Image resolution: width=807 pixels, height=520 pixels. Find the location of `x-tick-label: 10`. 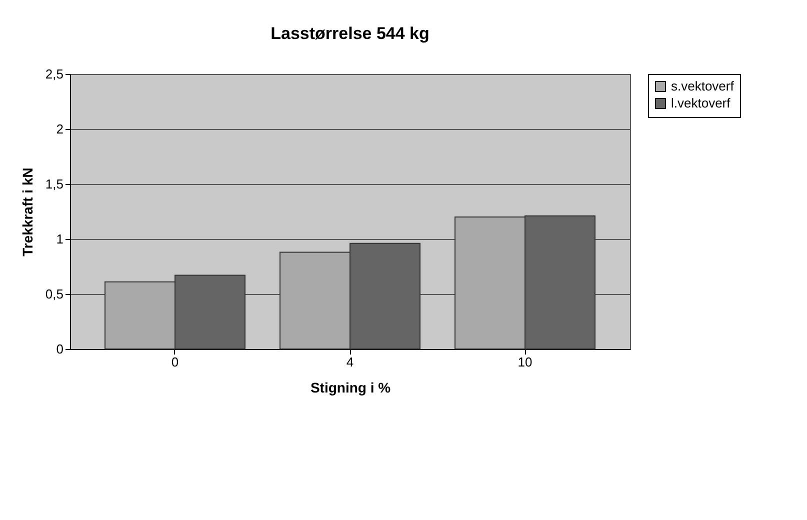

x-tick-label: 10 is located at coordinates (525, 362).